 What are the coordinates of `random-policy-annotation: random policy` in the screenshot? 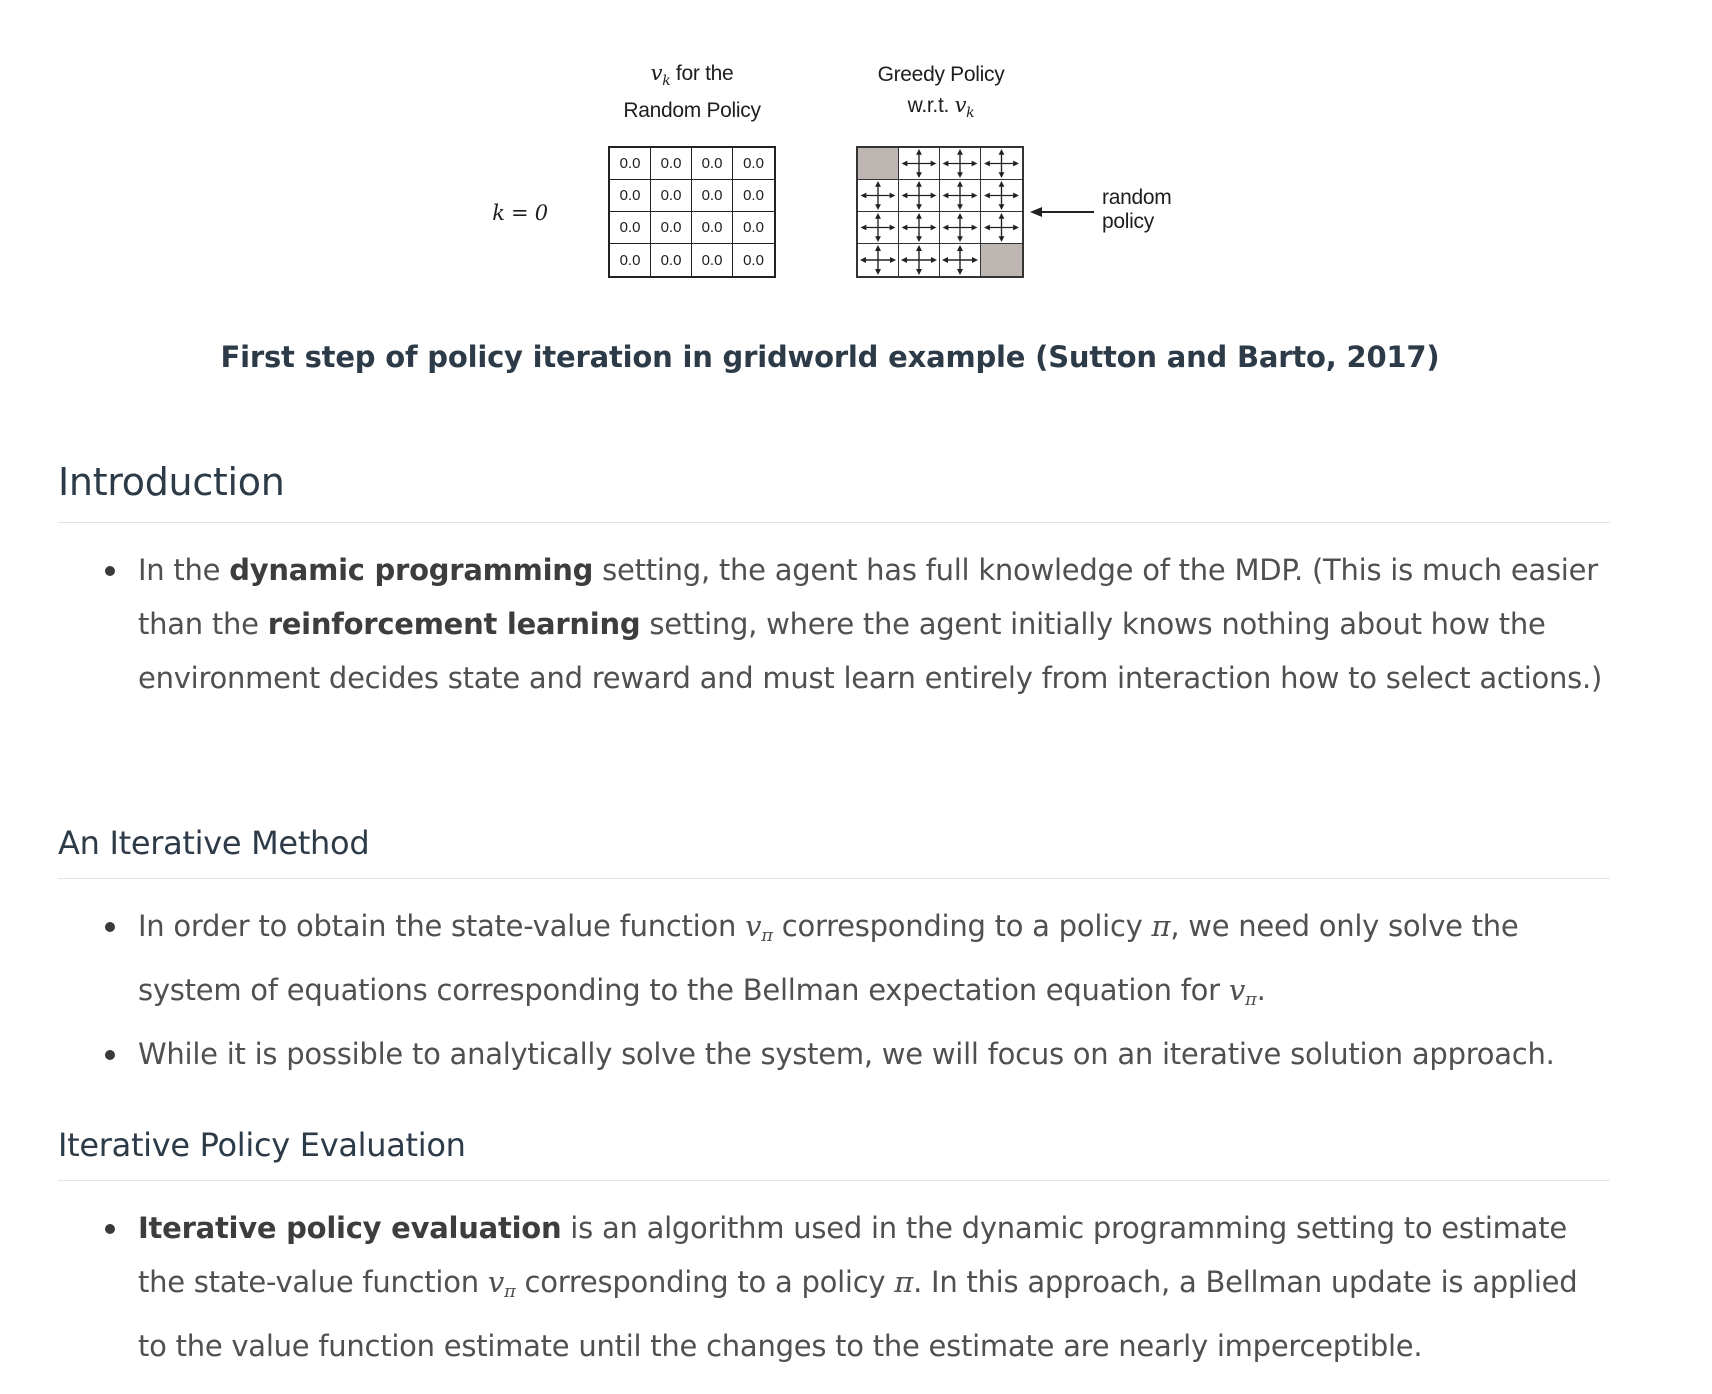 It's located at (1137, 209).